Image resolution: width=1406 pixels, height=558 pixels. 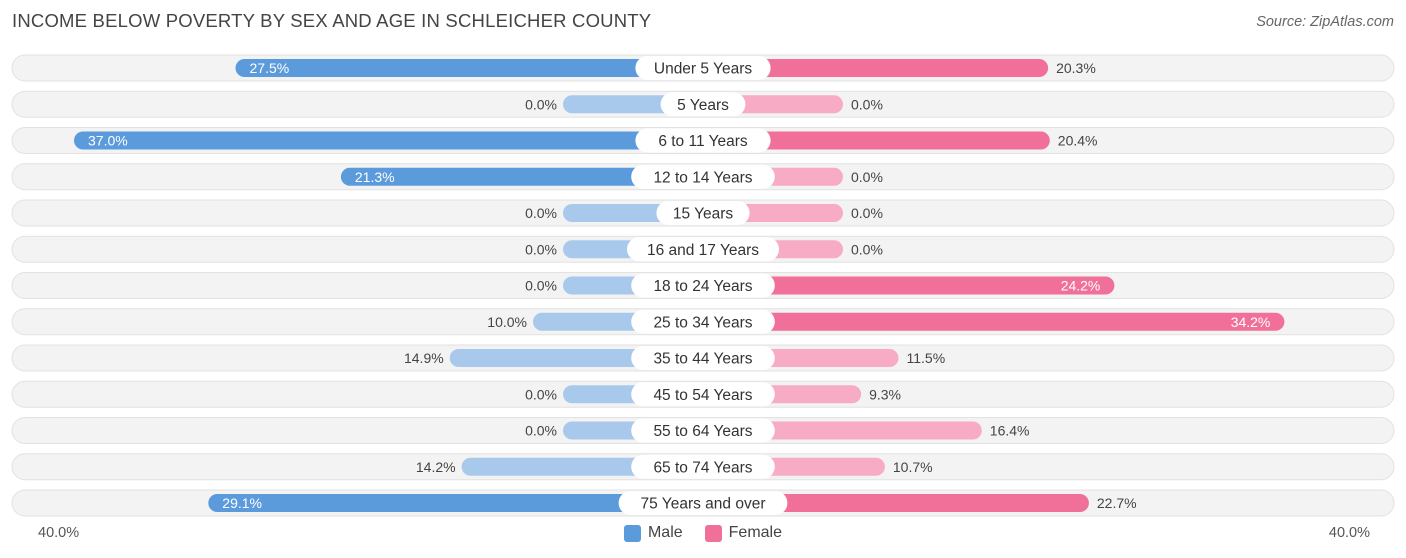 I want to click on male-value-75-years-and-over: 29.1%, so click(x=242, y=503).